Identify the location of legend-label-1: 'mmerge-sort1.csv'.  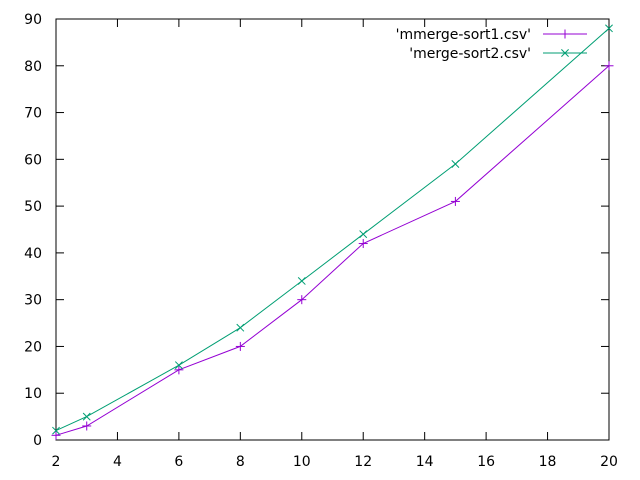
(463, 35).